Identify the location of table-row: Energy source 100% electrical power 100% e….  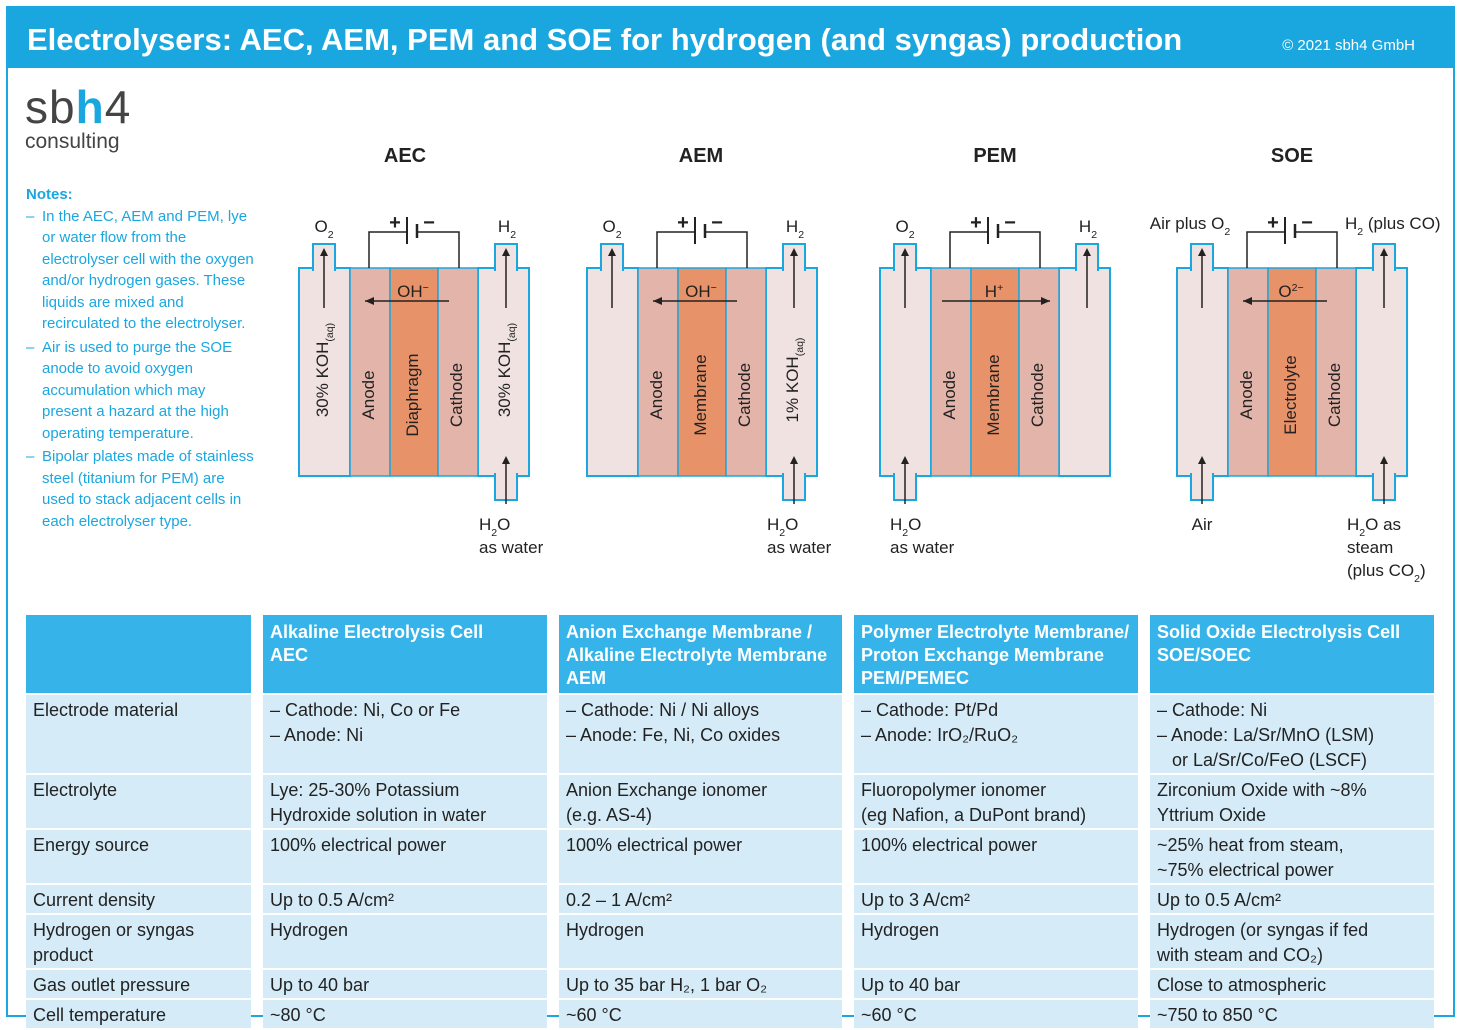
(730, 856).